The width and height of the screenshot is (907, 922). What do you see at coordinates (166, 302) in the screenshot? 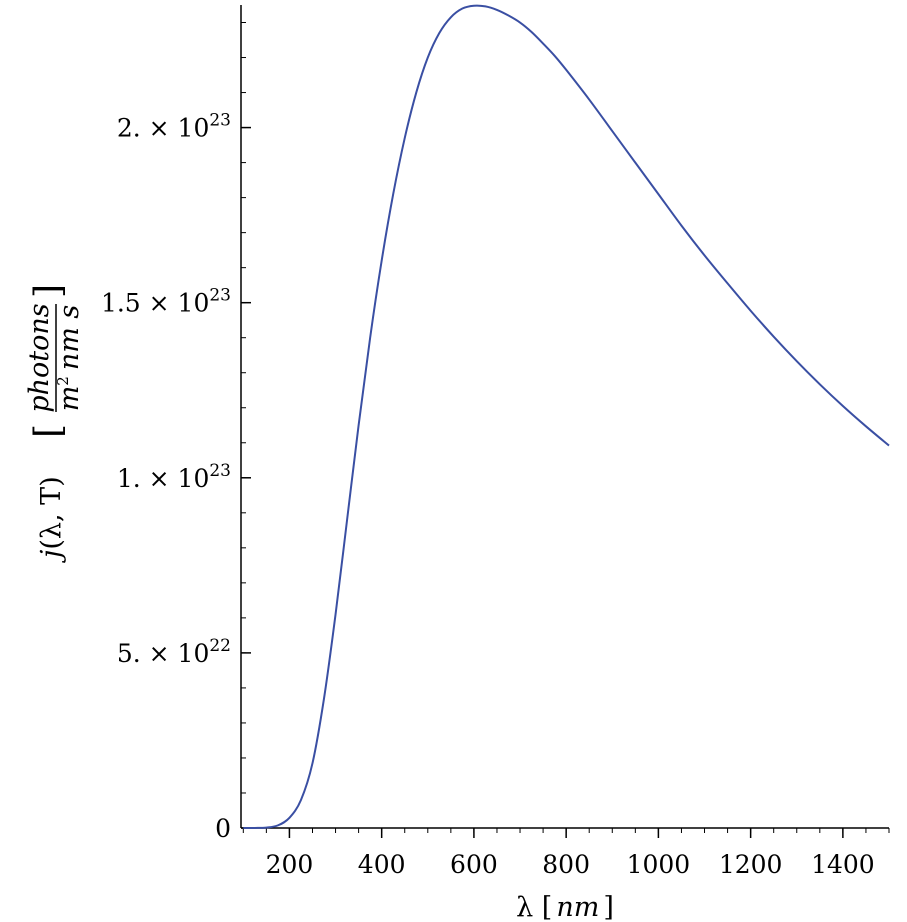
I see `y-tick-label: 1.5 × 10²³` at bounding box center [166, 302].